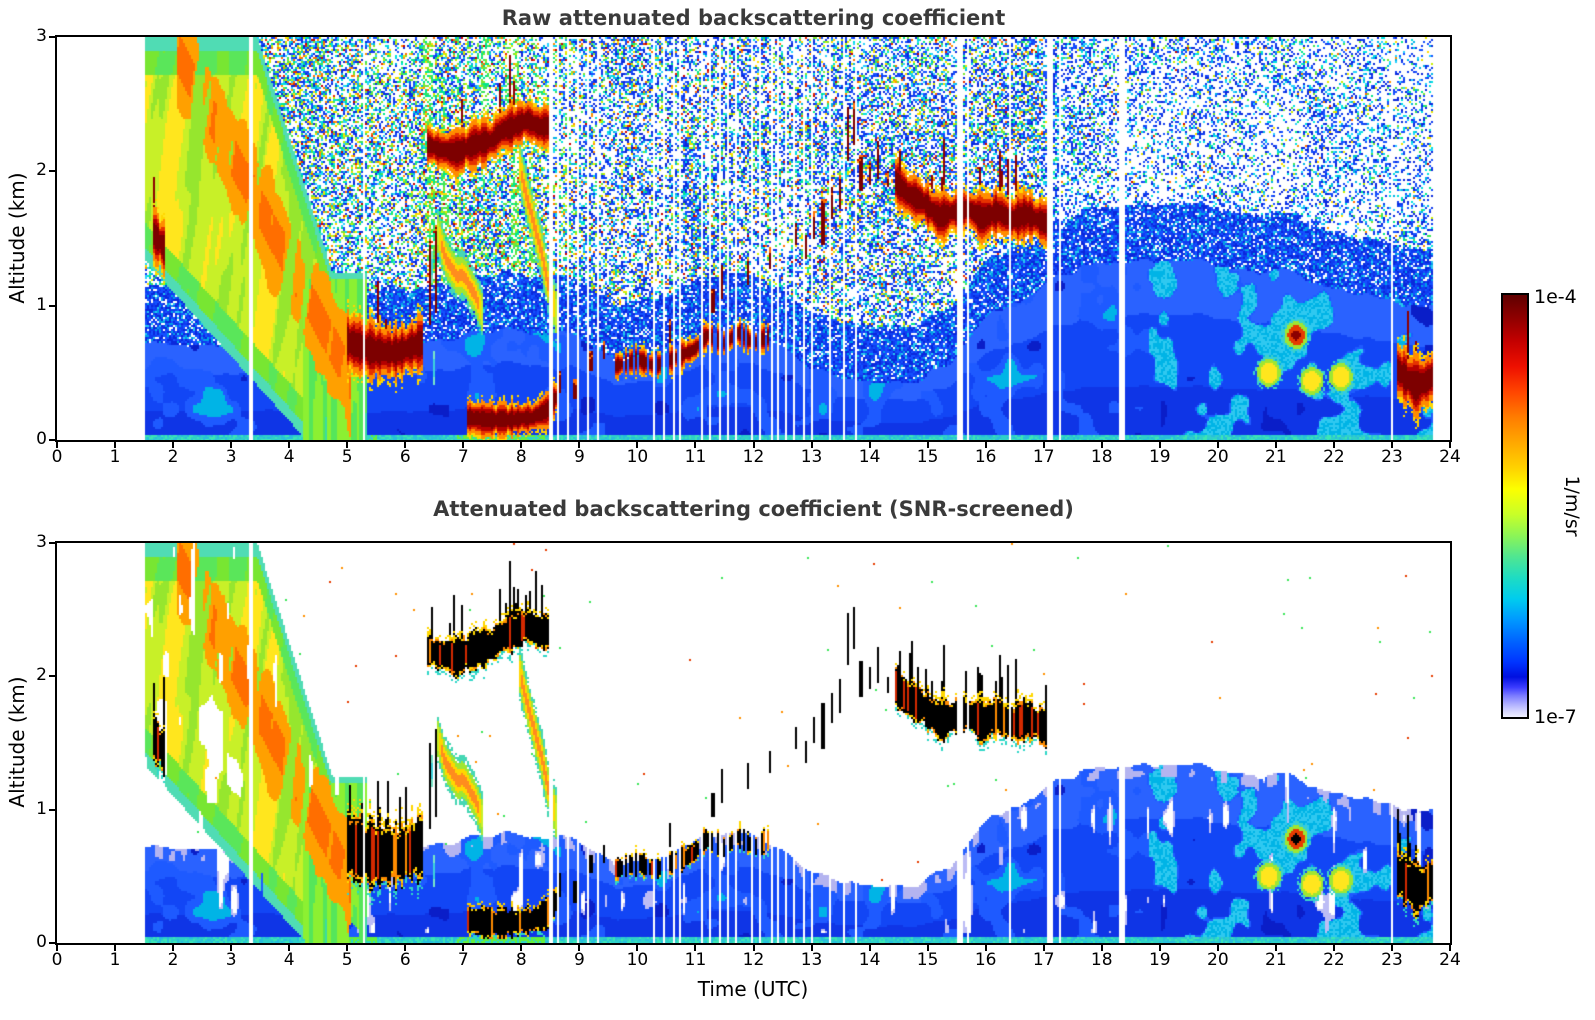 Image resolution: width=1595 pixels, height=1020 pixels. Describe the element at coordinates (579, 457) in the screenshot. I see `x-tick-label: 9` at that location.